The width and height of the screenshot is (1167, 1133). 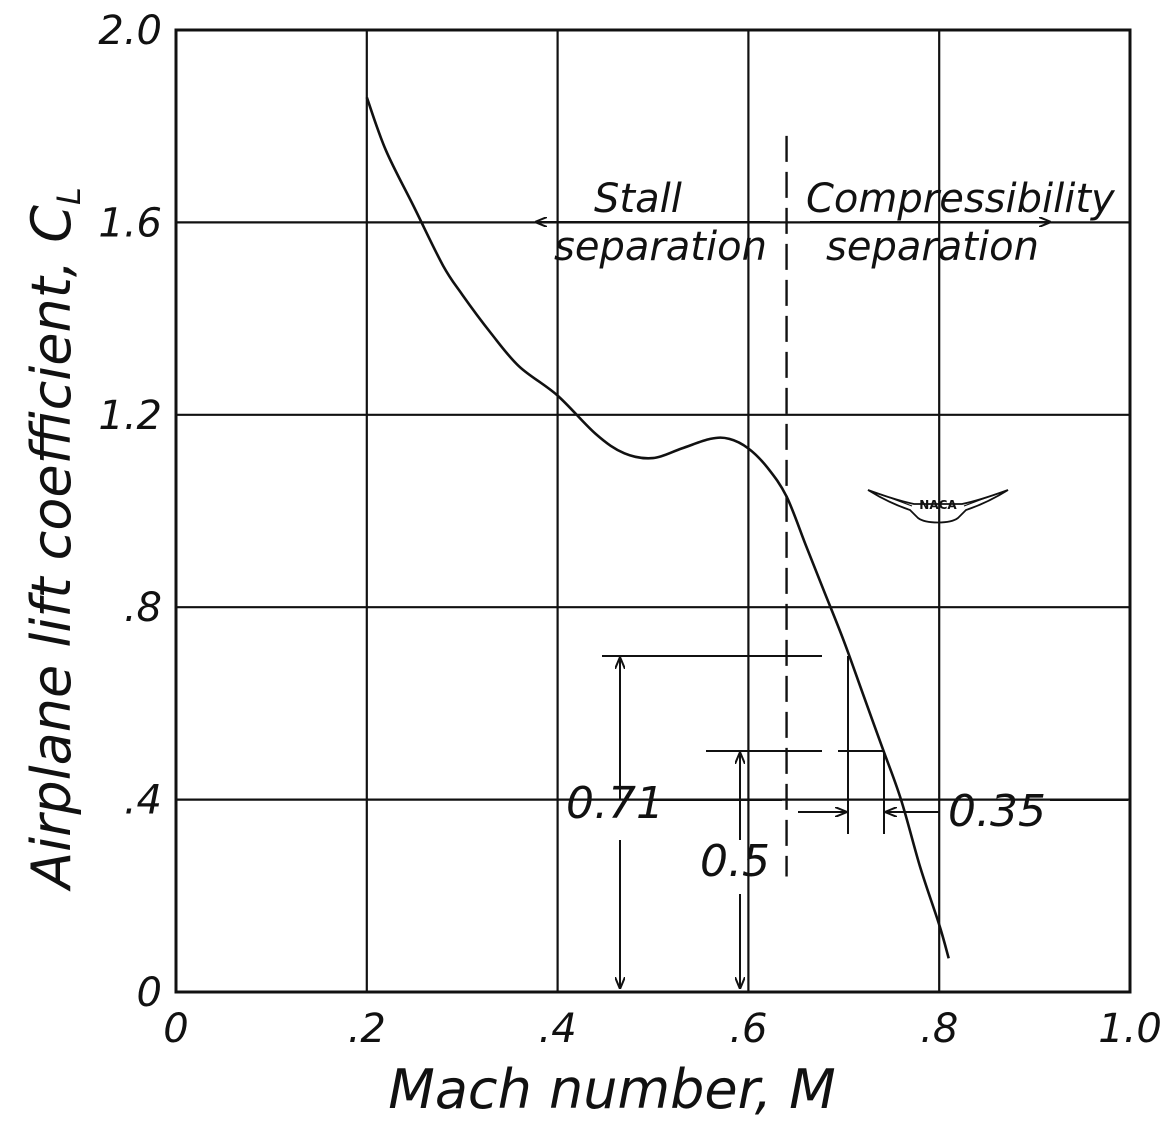 I want to click on x-tick-label: 1.0, so click(x=1130, y=1029).